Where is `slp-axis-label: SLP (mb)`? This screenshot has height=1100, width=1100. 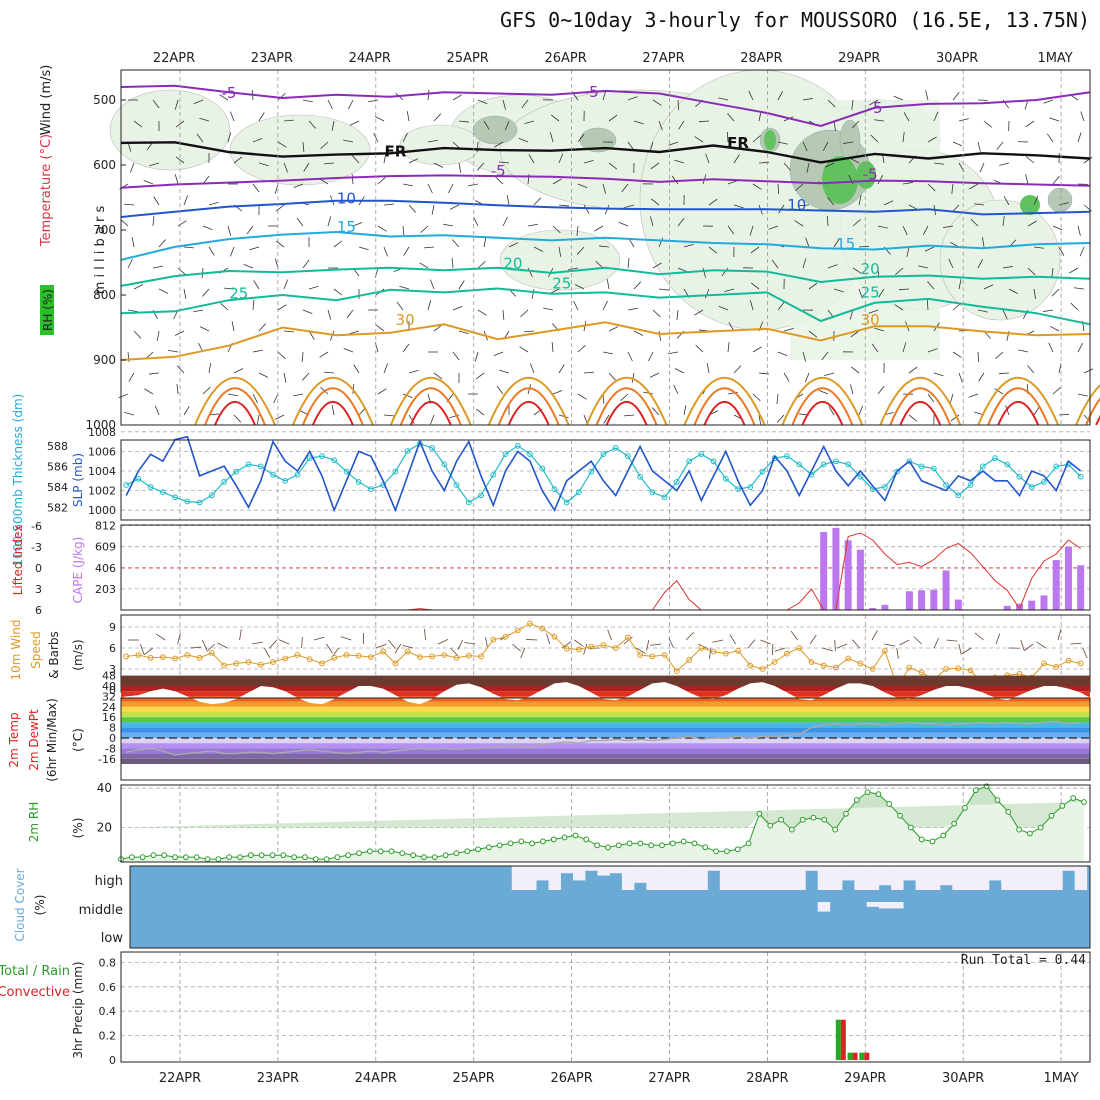 slp-axis-label: SLP (mb) is located at coordinates (78, 480).